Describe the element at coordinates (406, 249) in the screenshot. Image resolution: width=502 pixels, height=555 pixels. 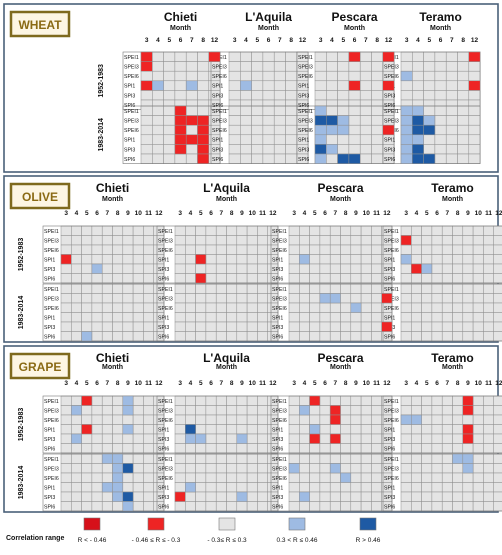
I see `olive-teramo-1952-1983-cell-r2-c0` at that location.